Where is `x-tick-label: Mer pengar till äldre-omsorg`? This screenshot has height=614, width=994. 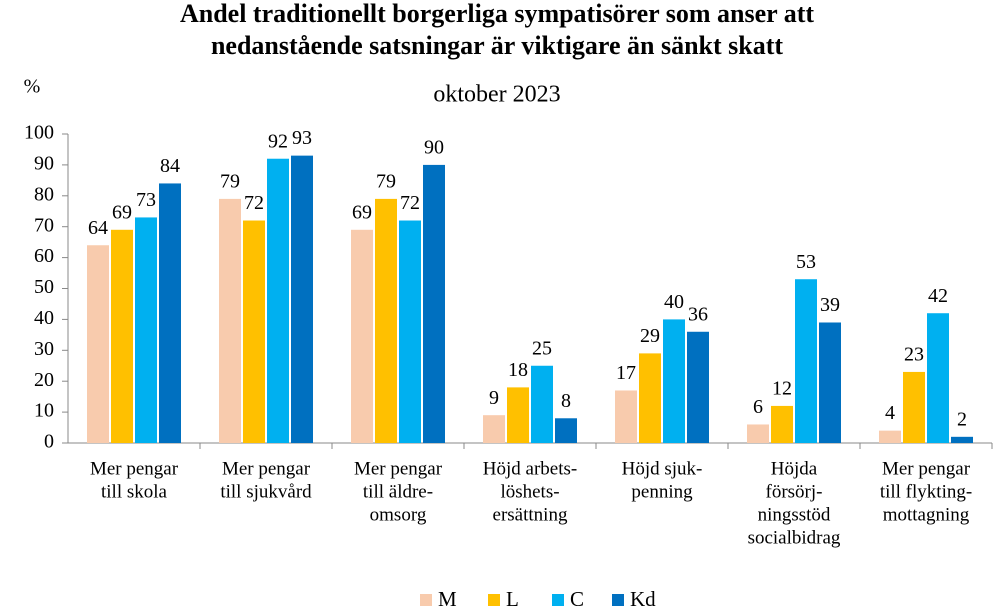 x-tick-label: Mer pengar till äldre-omsorg is located at coordinates (398, 492).